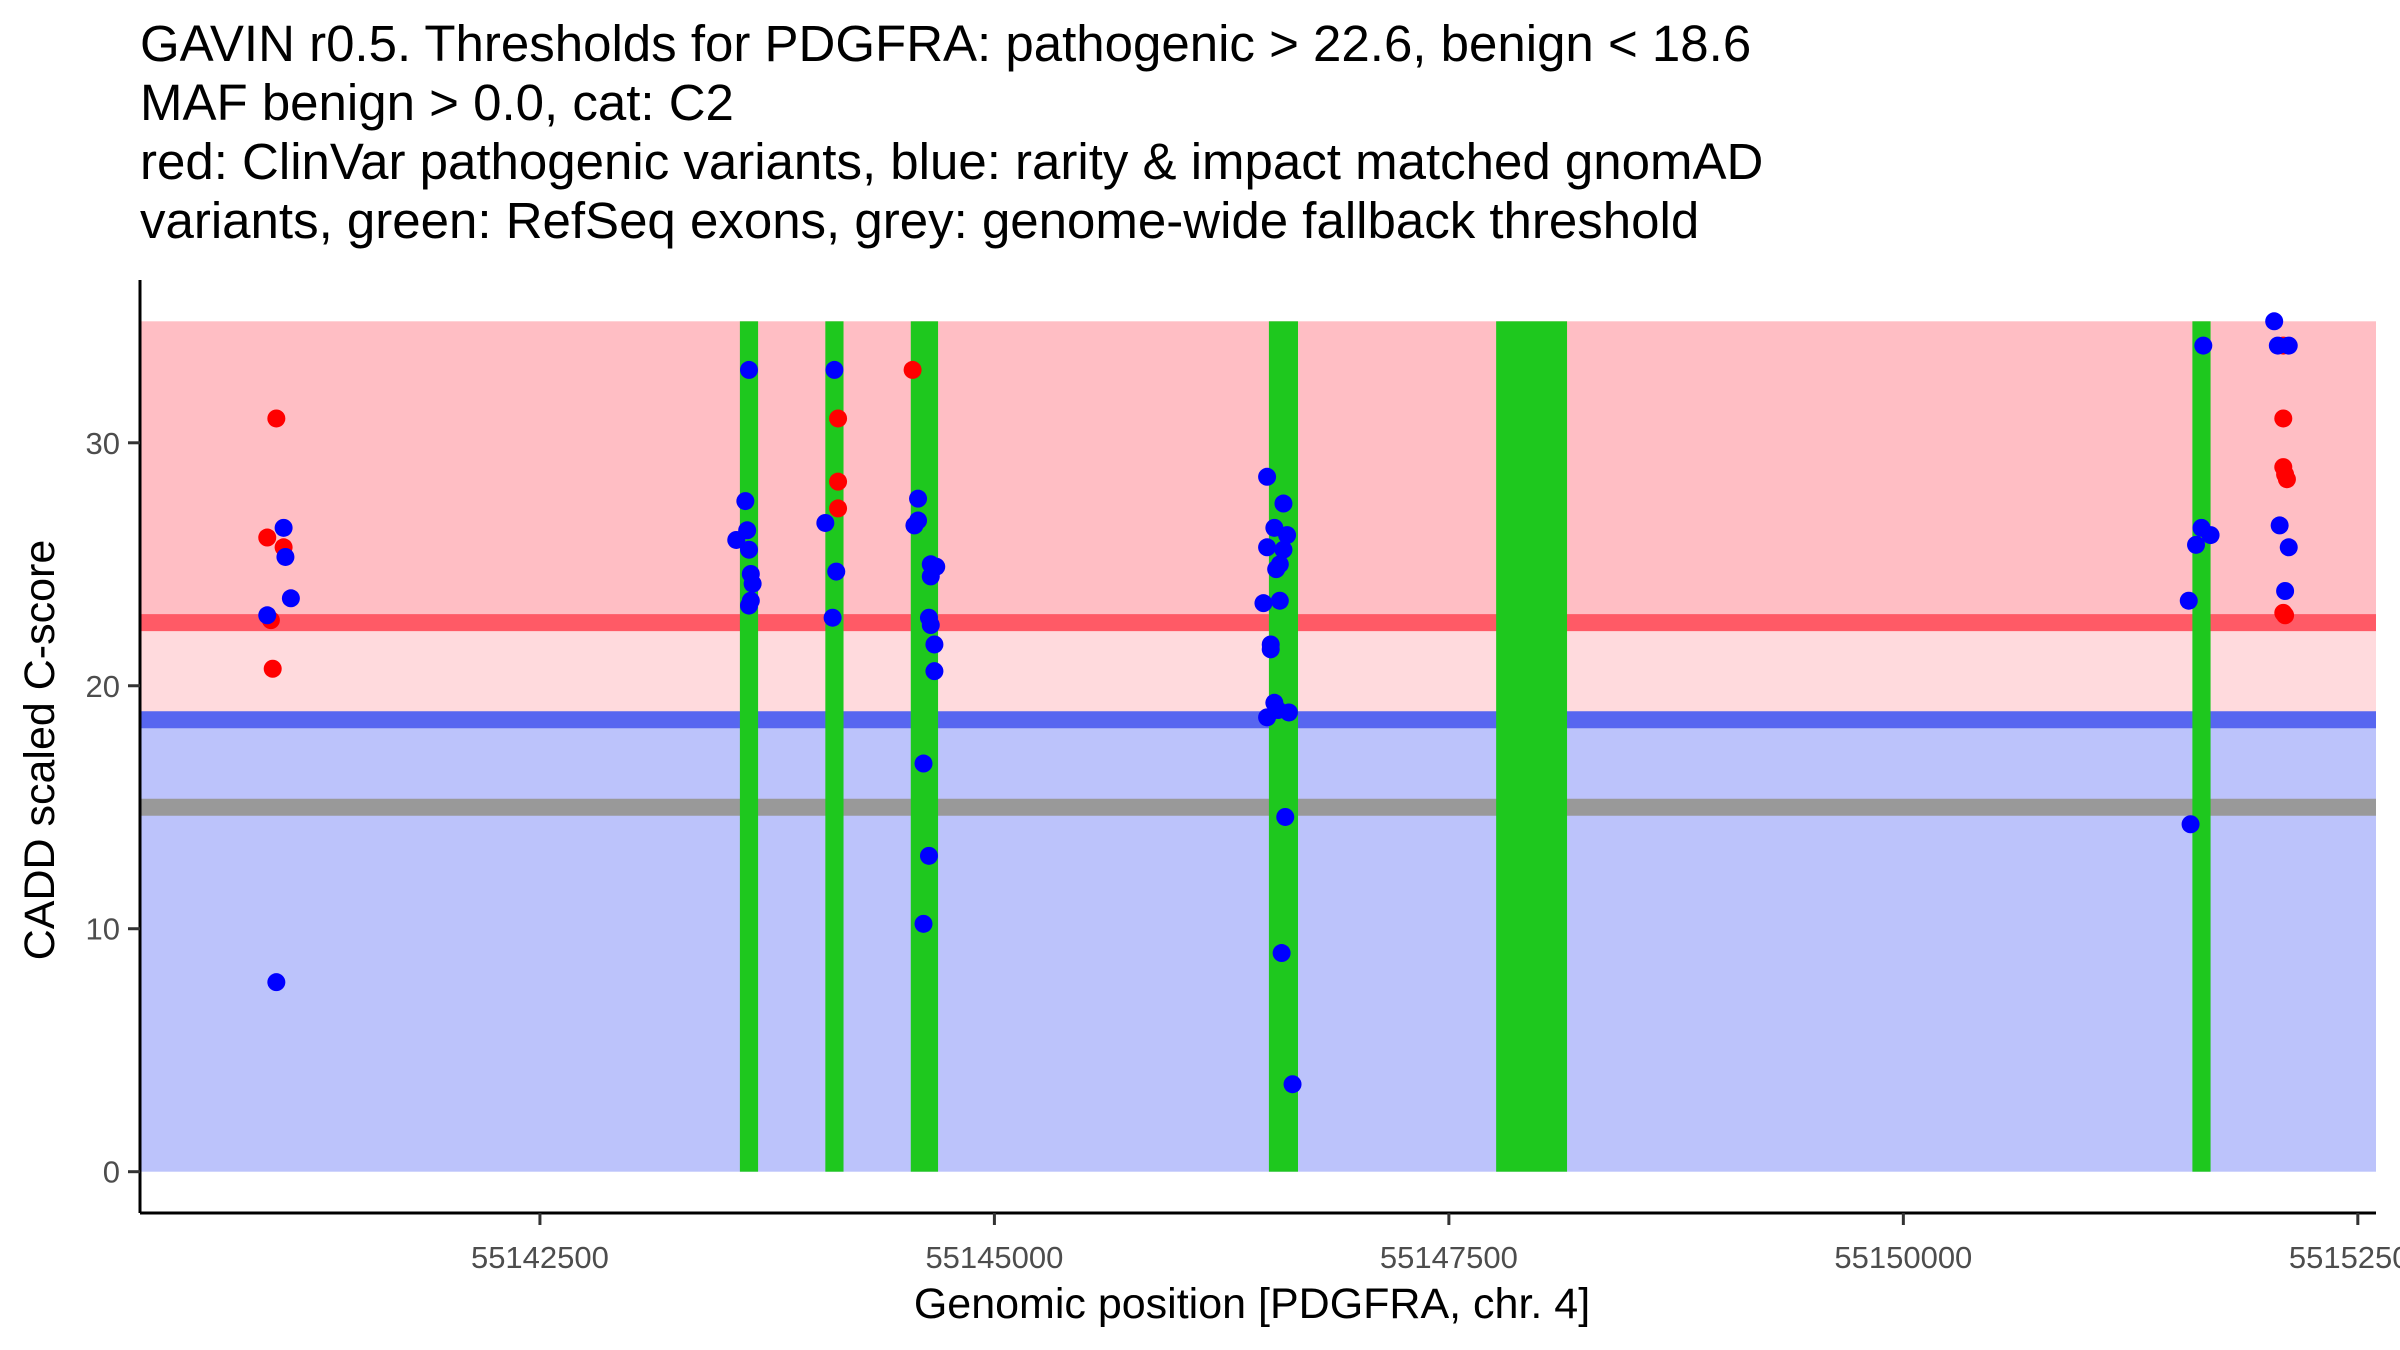 The image size is (2400, 1350). Describe the element at coordinates (540, 1257) in the screenshot. I see `x-tick-label: 55142500` at that location.